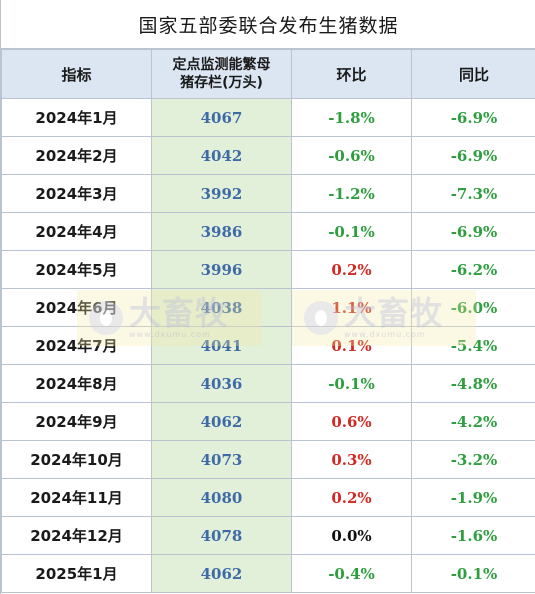 This screenshot has width=535, height=594. Describe the element at coordinates (221, 307) in the screenshot. I see `stock-cell: 4038` at that location.